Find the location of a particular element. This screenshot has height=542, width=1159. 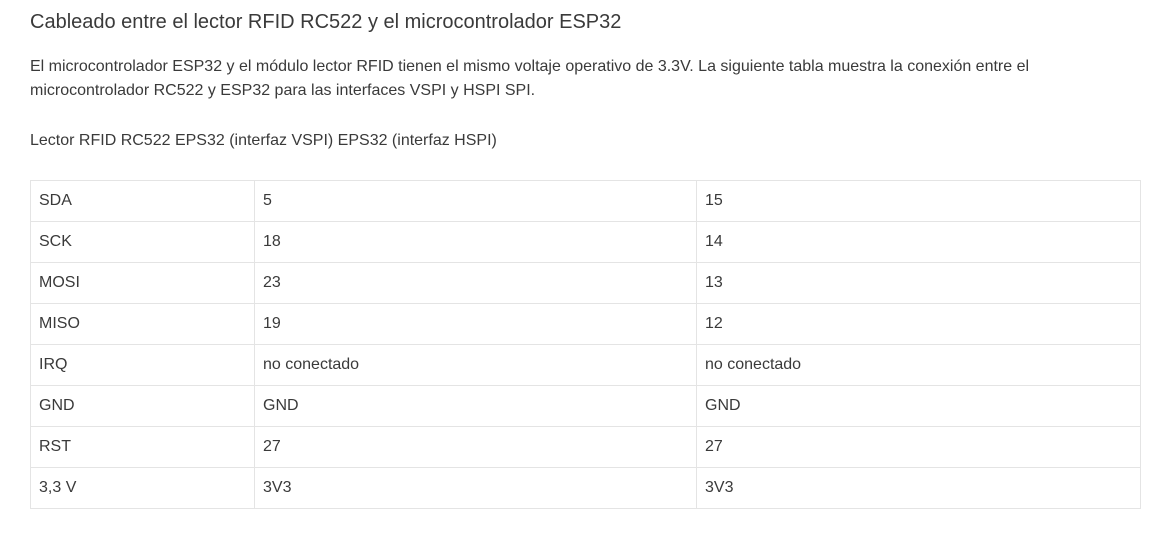

table-row: IRQ no conectado no conectado is located at coordinates (585, 365).